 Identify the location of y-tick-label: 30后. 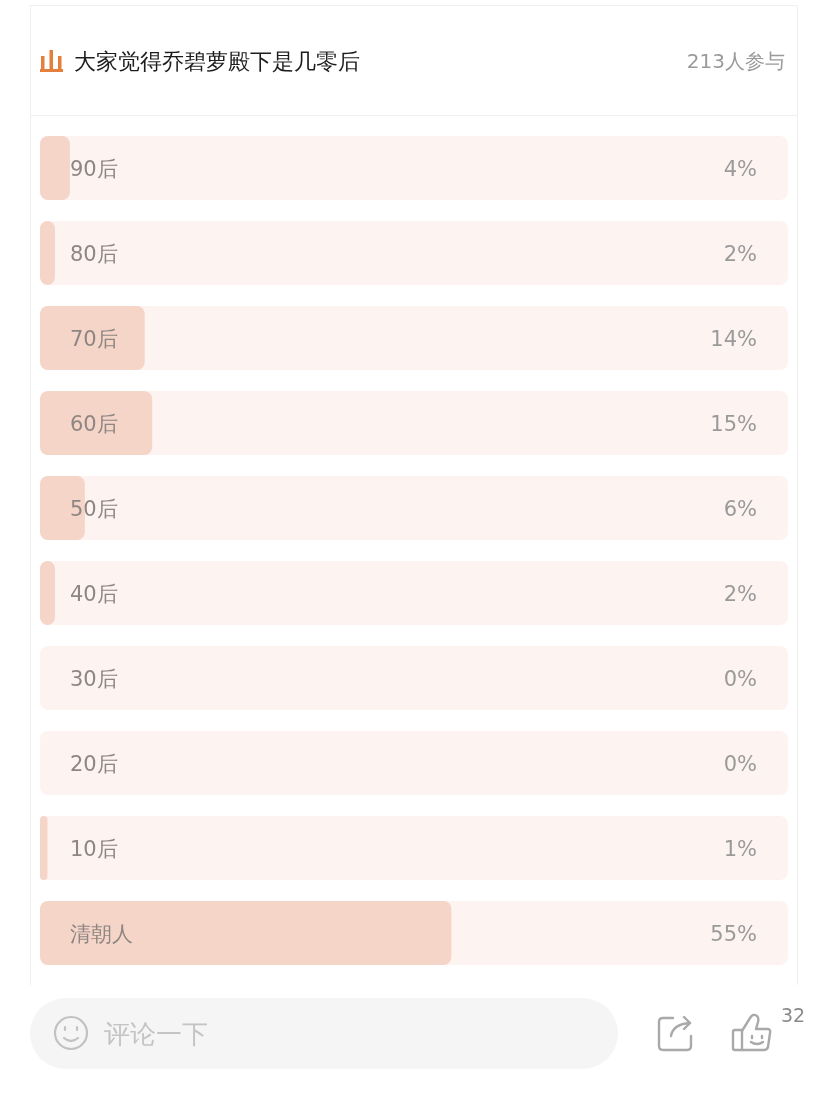
(94, 678).